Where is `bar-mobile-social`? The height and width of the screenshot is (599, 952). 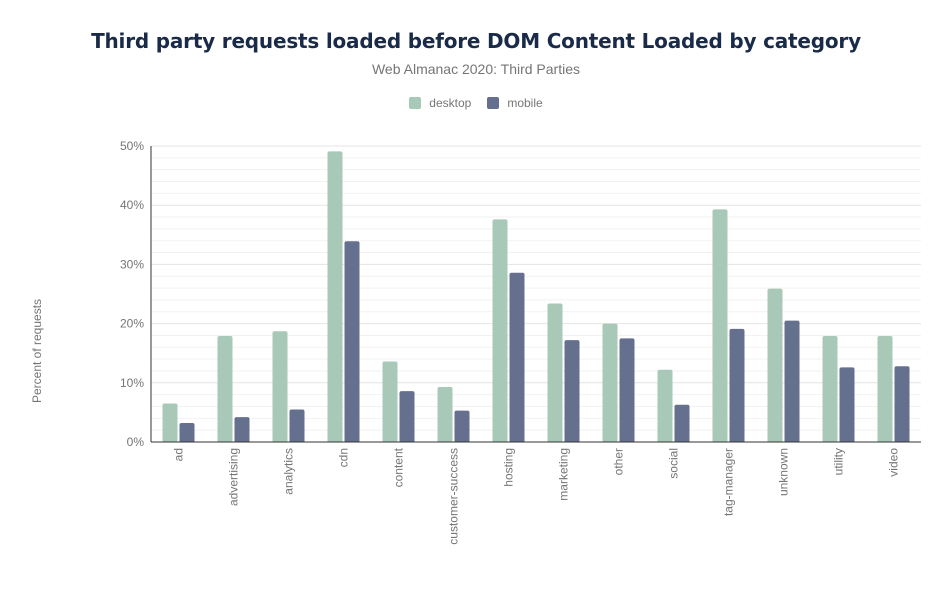
bar-mobile-social is located at coordinates (682, 423).